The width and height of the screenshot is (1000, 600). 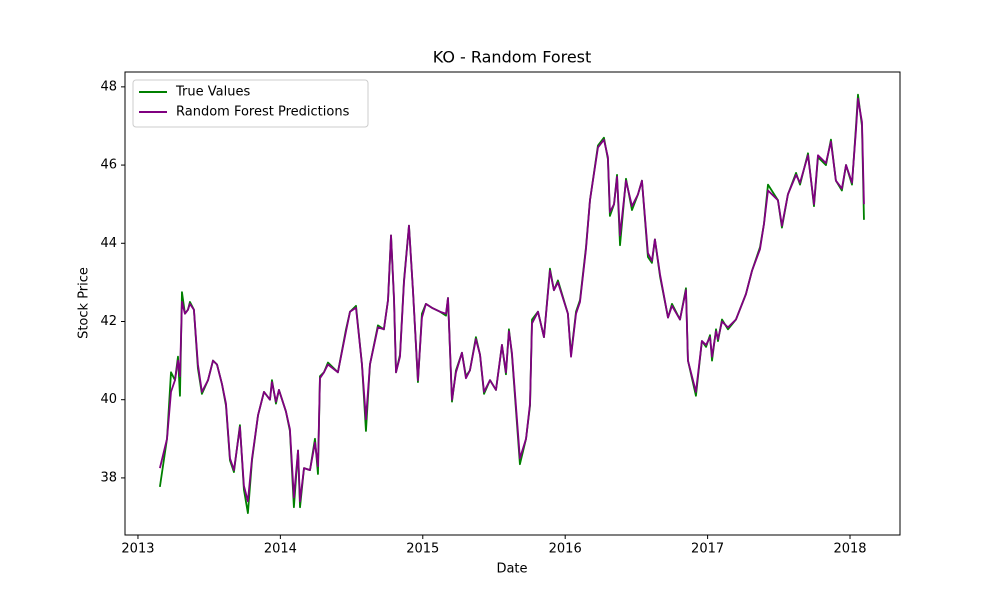 I want to click on x-tick-label: 2015, so click(x=422, y=549).